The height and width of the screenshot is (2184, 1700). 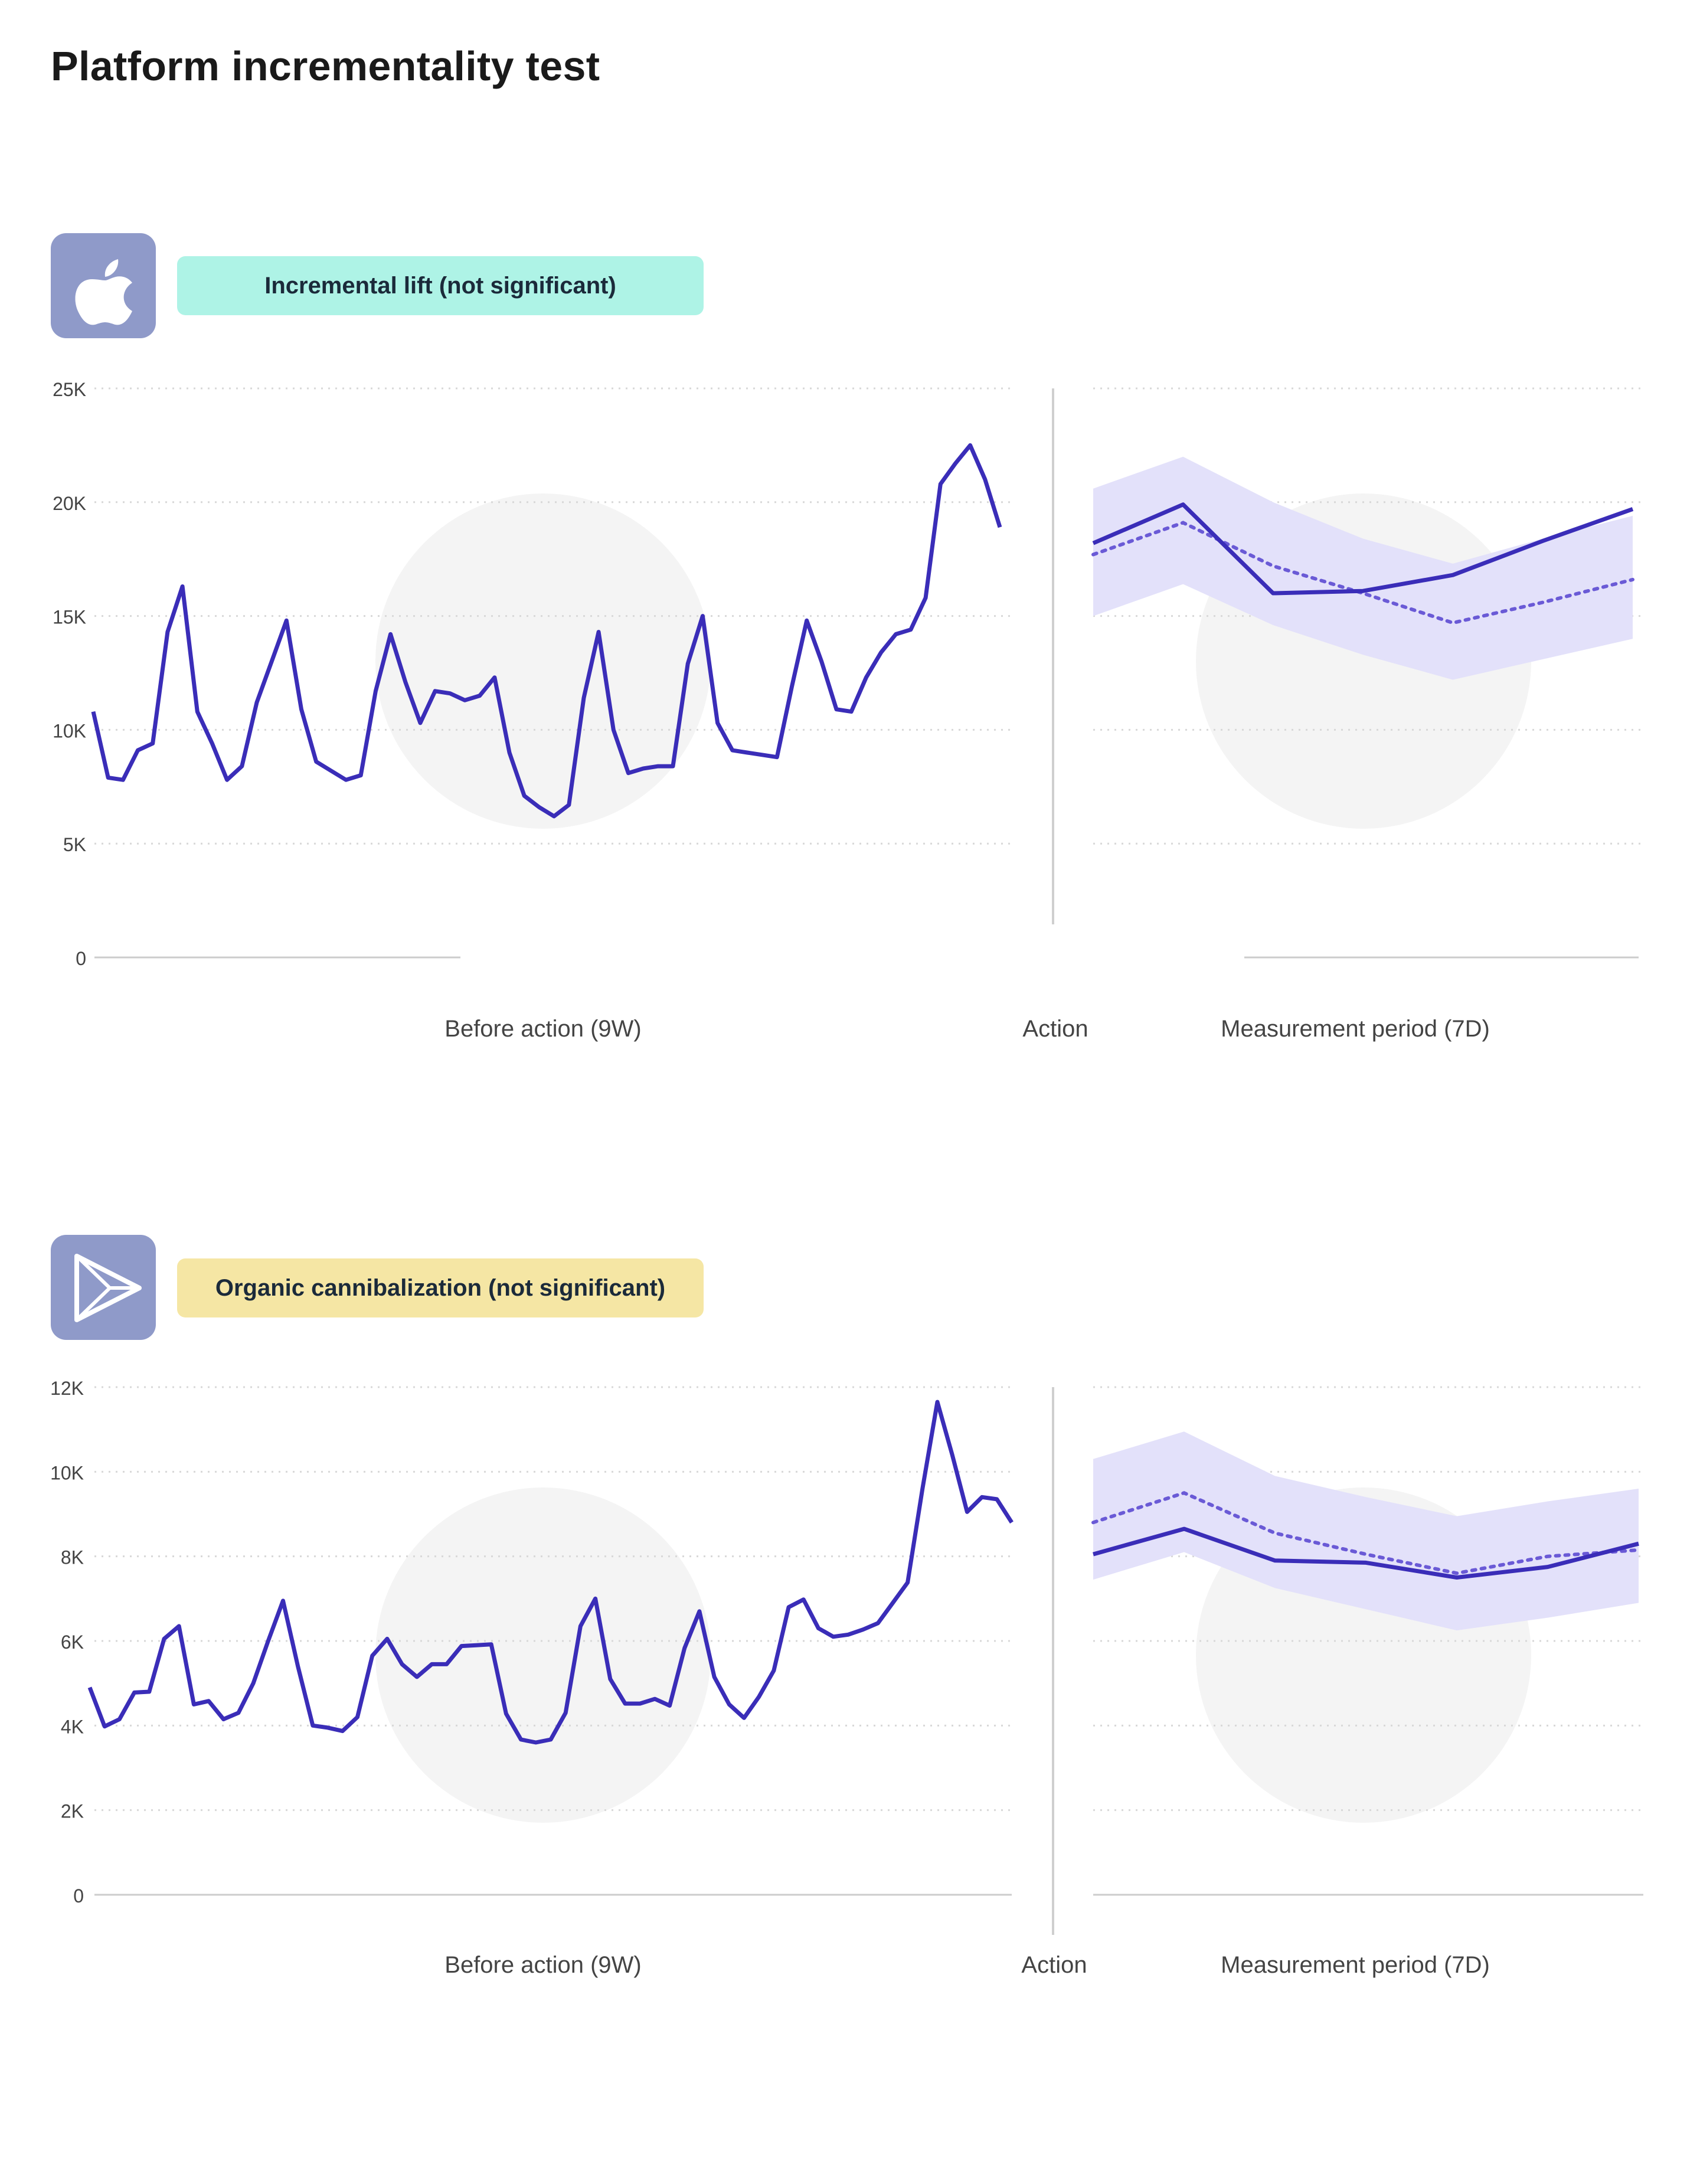 I want to click on y-axis: 0 5K 10K 15K 20K 25K, so click(x=69, y=674).